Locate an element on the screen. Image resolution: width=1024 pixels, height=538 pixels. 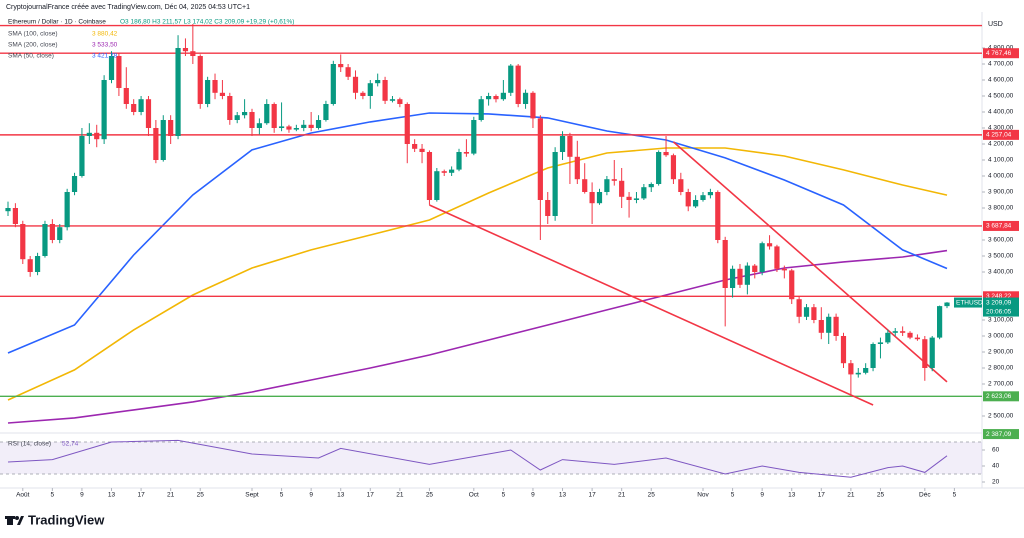
y-tick-label: 4 100,00 is located at coordinates (1001, 160).